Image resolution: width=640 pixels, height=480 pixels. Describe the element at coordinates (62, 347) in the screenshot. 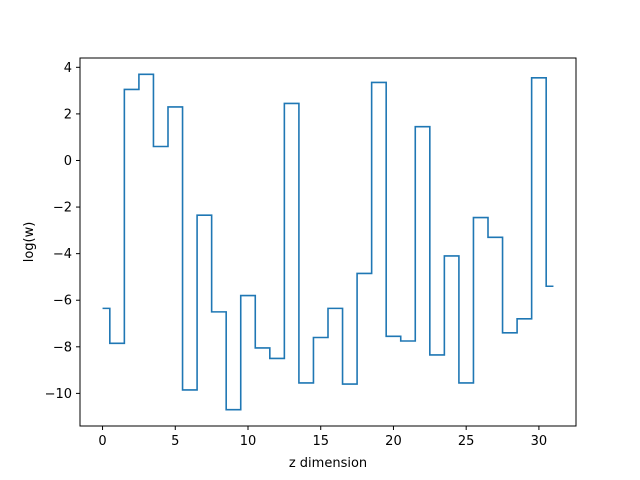

I see `y-tick-label: −8` at that location.